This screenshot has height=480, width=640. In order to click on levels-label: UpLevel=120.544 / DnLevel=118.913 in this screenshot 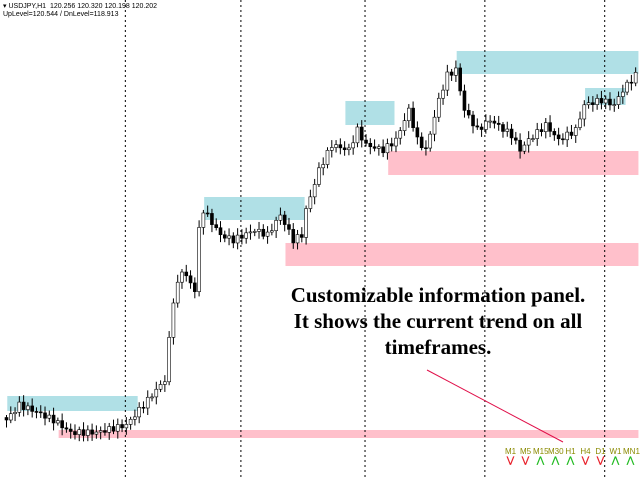, I will do `click(61, 14)`.